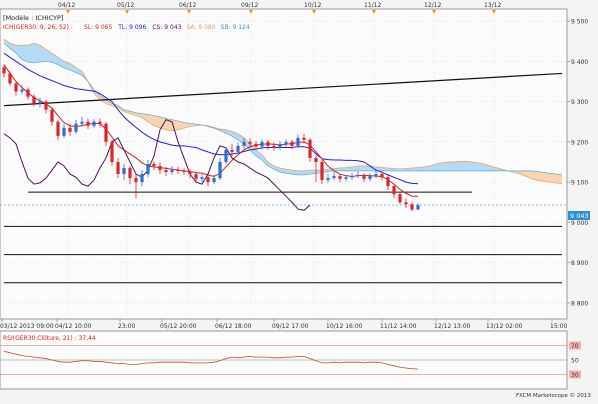 This screenshot has height=404, width=598. What do you see at coordinates (579, 142) in the screenshot?
I see `y-tick-label: 9 200` at bounding box center [579, 142].